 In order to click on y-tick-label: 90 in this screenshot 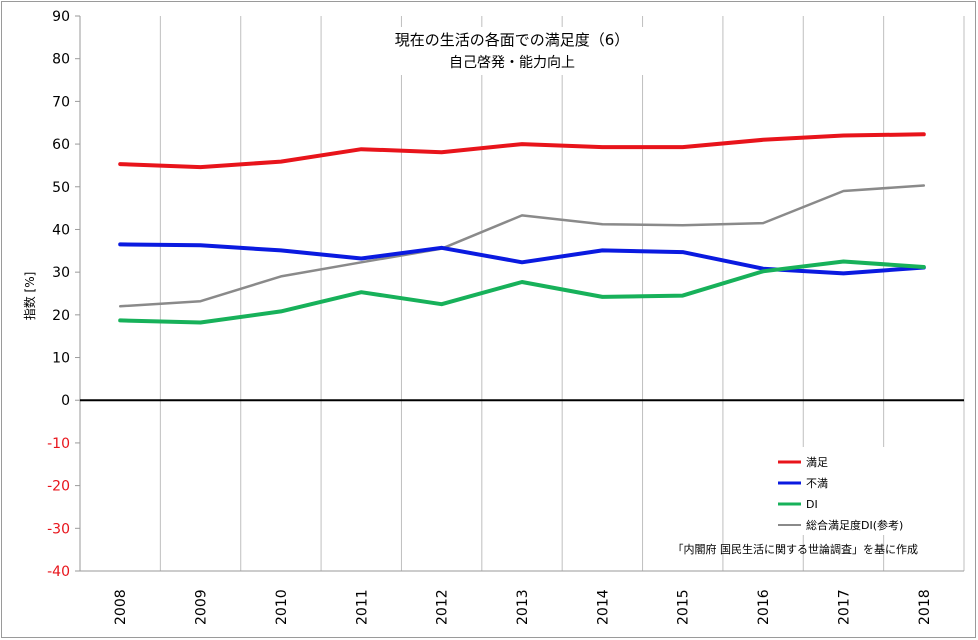, I will do `click(61, 17)`.